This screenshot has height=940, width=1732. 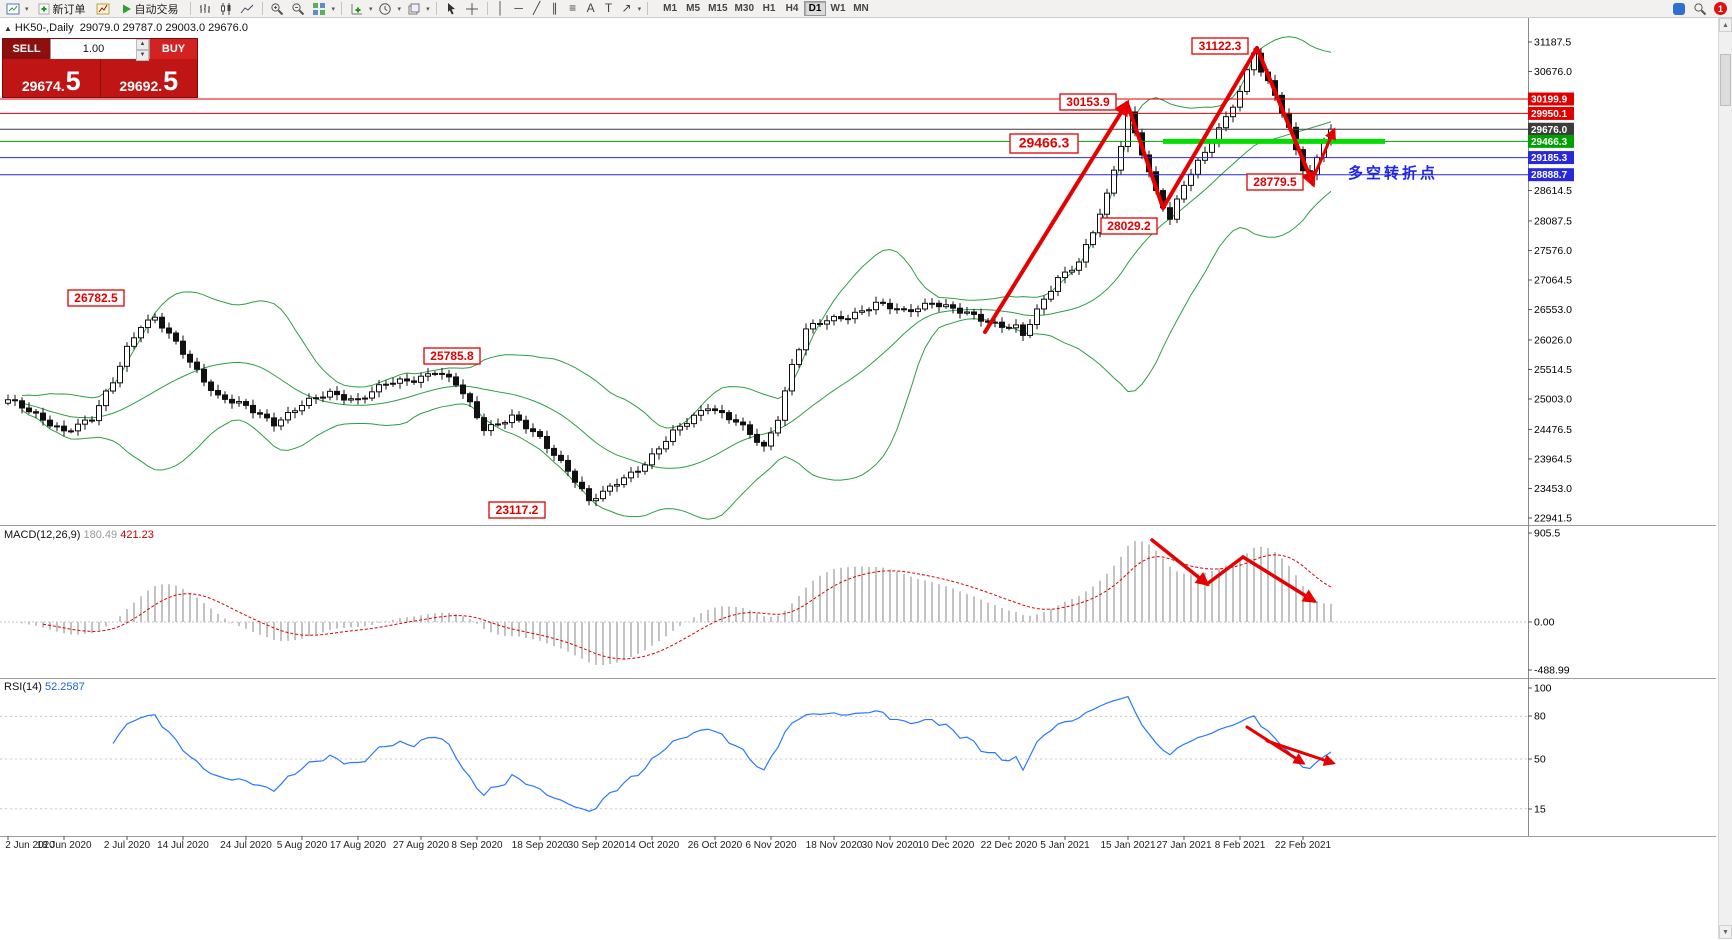 I want to click on svg-text: 2 Jul 2020, so click(x=127, y=845).